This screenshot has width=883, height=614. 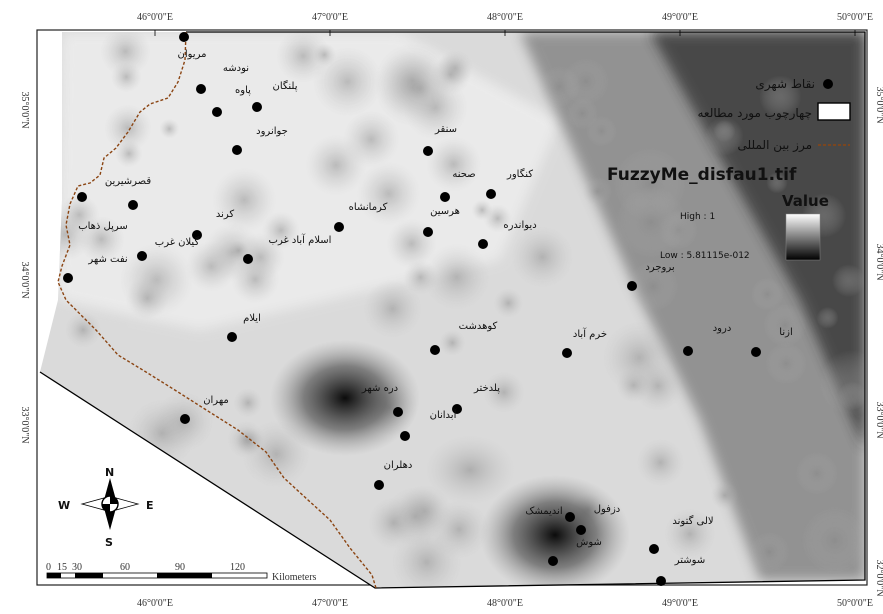 I want to click on city-label: مریوان, so click(x=192, y=54).